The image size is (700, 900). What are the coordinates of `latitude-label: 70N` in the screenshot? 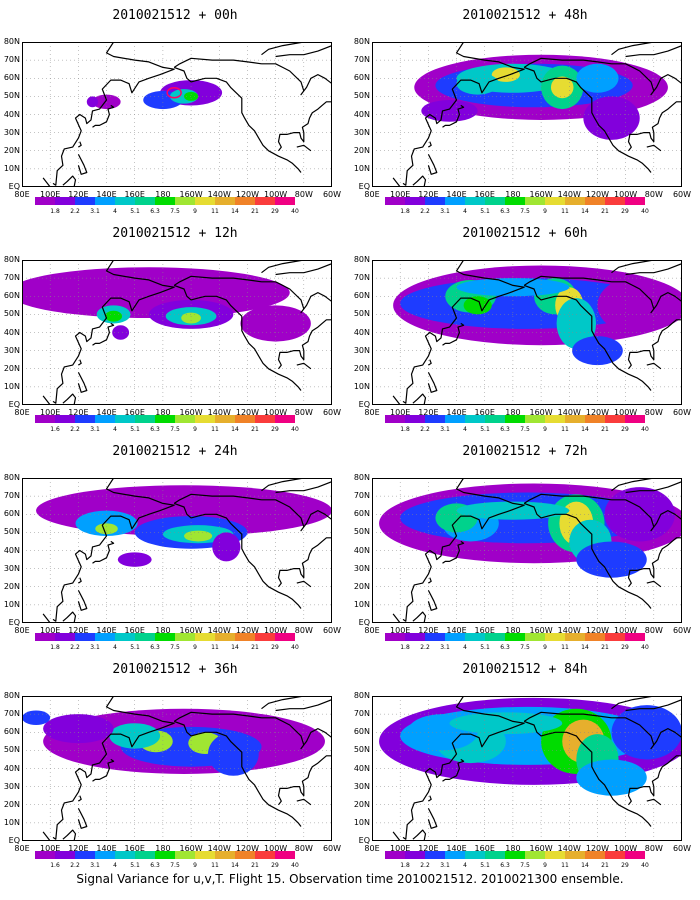 It's located at (11, 278).